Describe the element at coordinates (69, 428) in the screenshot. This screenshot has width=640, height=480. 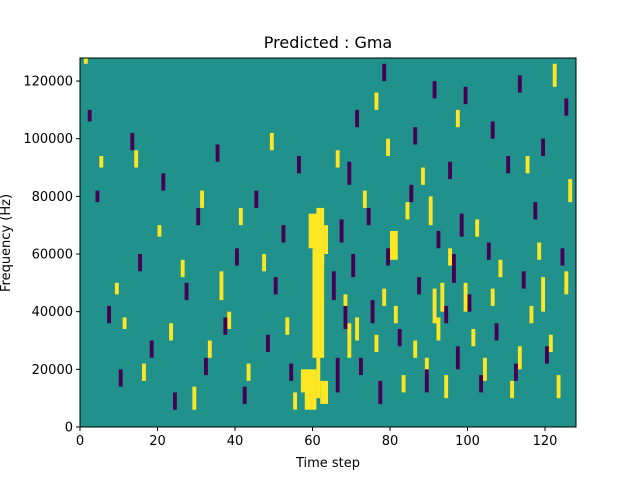
I see `y-tick-label: 0` at that location.